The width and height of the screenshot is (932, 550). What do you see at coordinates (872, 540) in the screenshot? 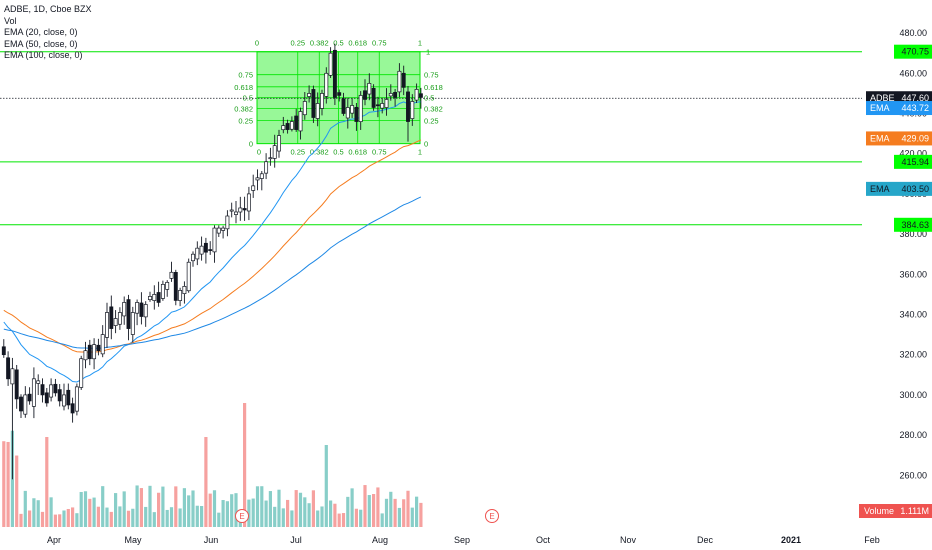
I see `time-tick-label: Feb` at bounding box center [872, 540].